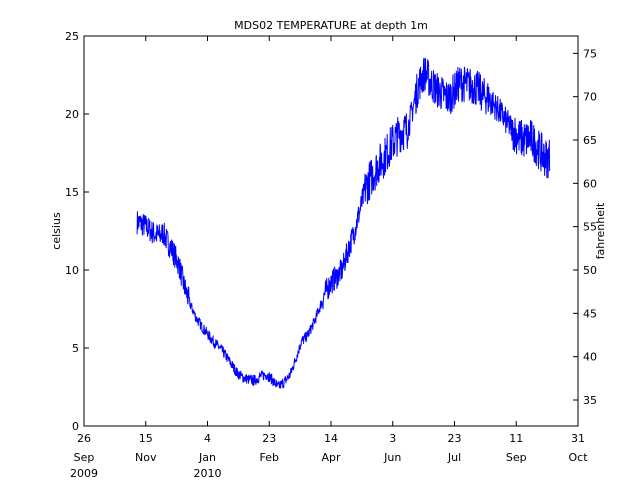  Describe the element at coordinates (590, 183) in the screenshot. I see `y-tick-label-right: 60` at that location.